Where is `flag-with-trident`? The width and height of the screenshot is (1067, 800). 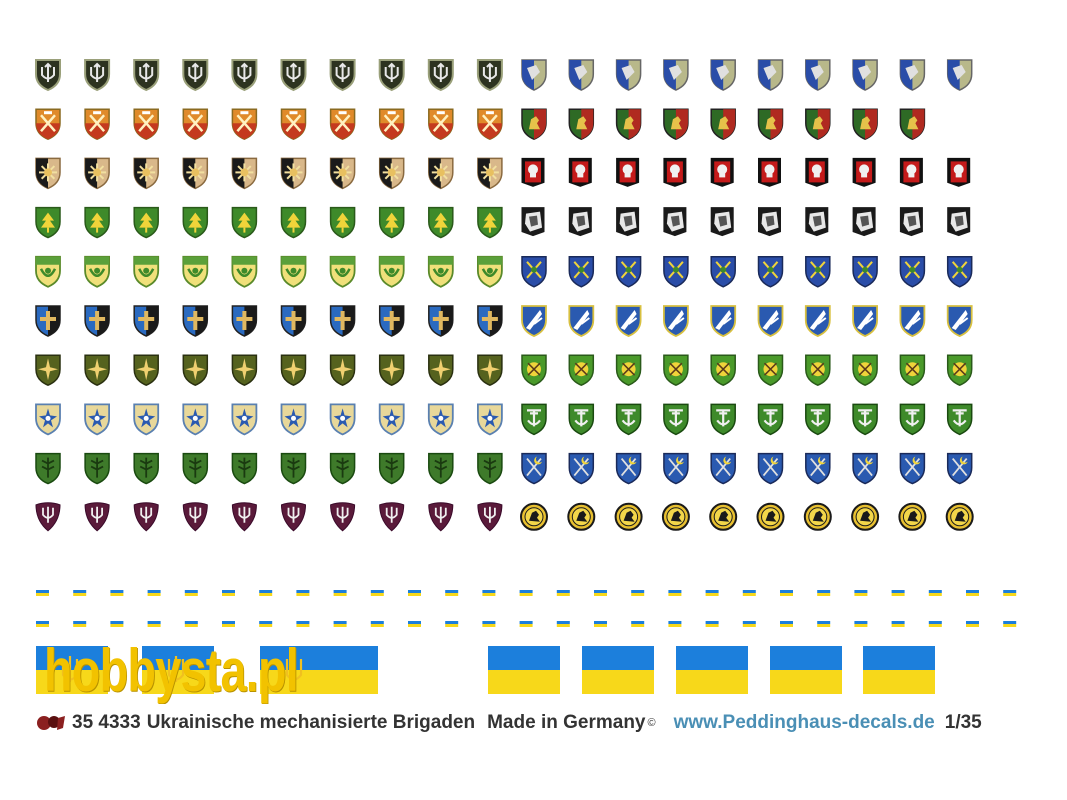
flag-with-trident is located at coordinates (178, 670).